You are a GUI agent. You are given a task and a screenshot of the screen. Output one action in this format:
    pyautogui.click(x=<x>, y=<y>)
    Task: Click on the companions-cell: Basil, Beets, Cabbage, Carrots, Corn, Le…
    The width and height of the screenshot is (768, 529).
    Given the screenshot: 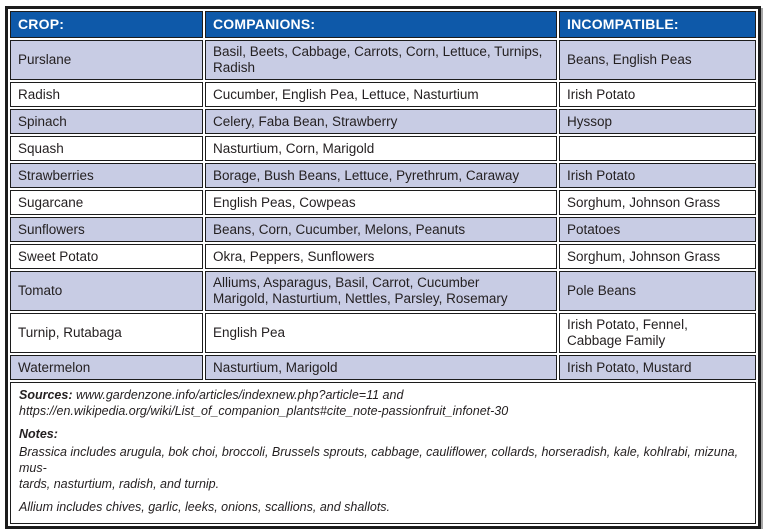 What is the action you would take?
    pyautogui.click(x=381, y=60)
    